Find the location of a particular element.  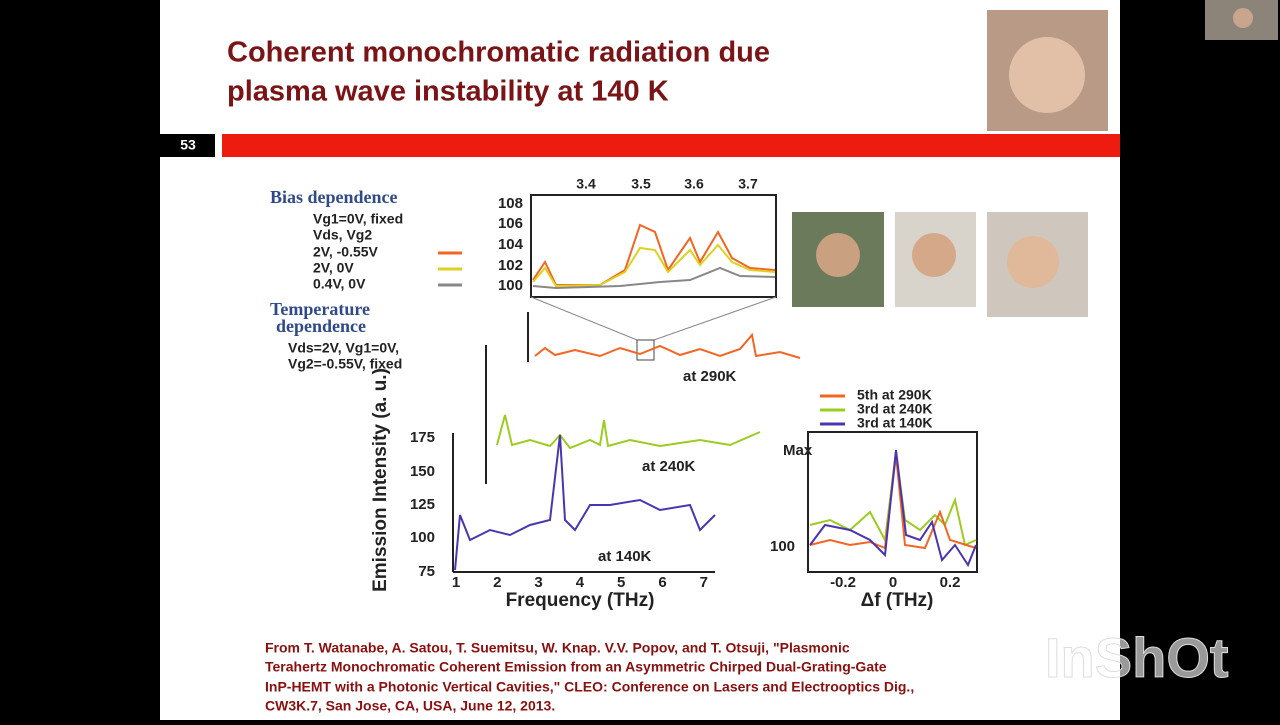

legend-label: 2V, -0.55V is located at coordinates (346, 252).